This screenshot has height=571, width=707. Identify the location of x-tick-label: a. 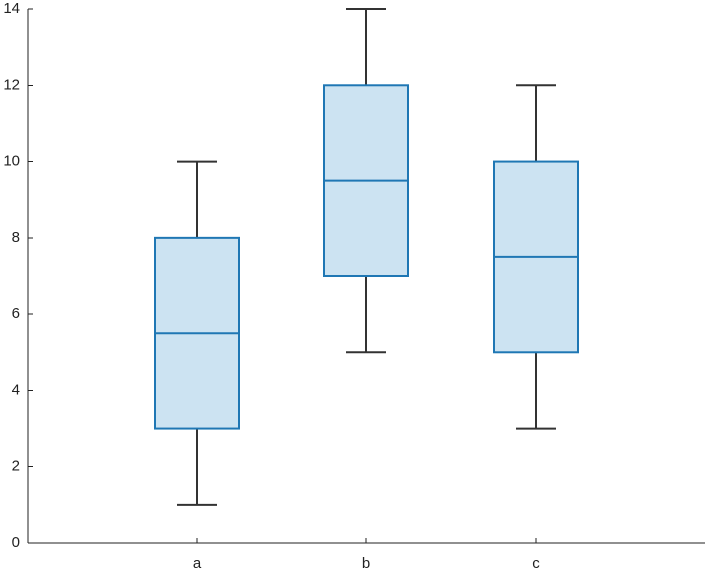
(197, 563).